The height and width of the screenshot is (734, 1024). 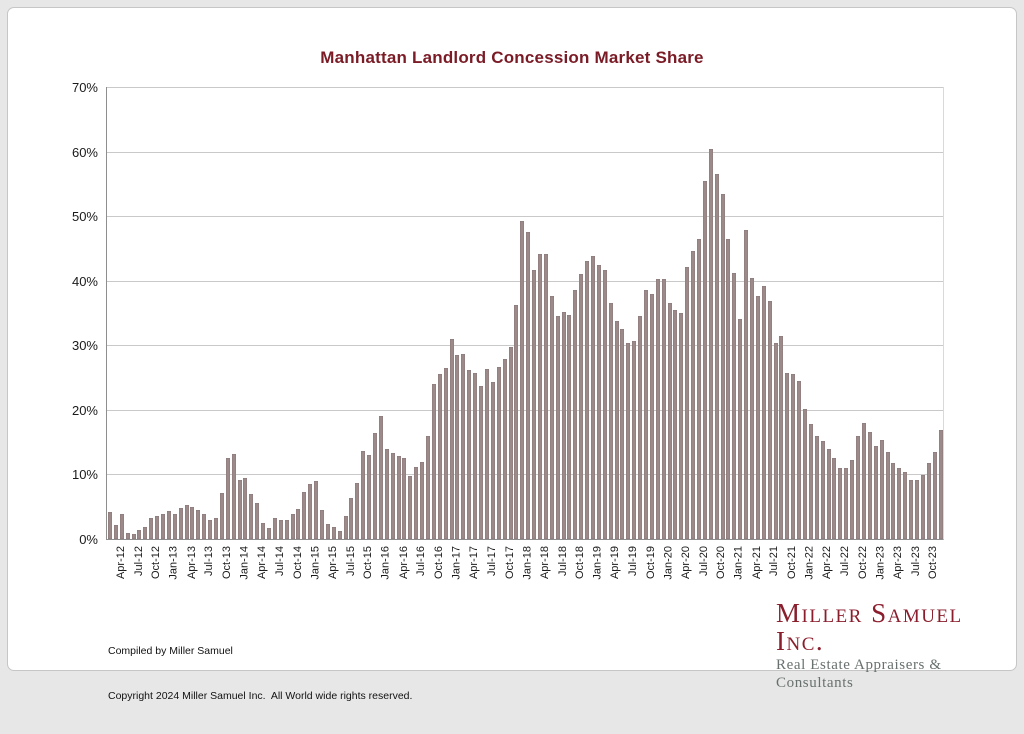 I want to click on x-tick-label: Jan-23, so click(x=880, y=563).